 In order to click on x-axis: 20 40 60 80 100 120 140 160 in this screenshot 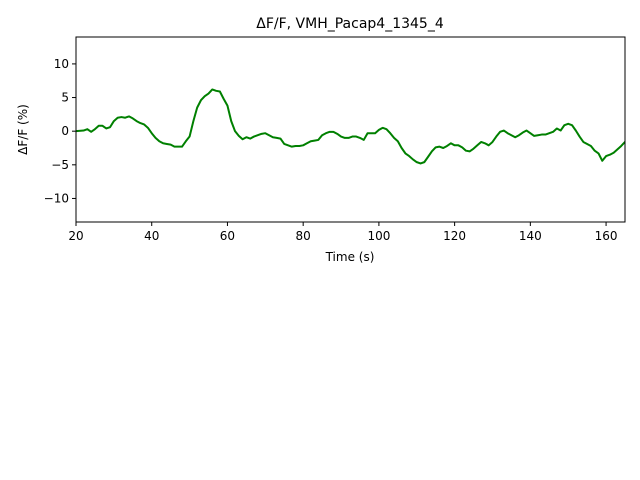, I will do `click(343, 232)`.